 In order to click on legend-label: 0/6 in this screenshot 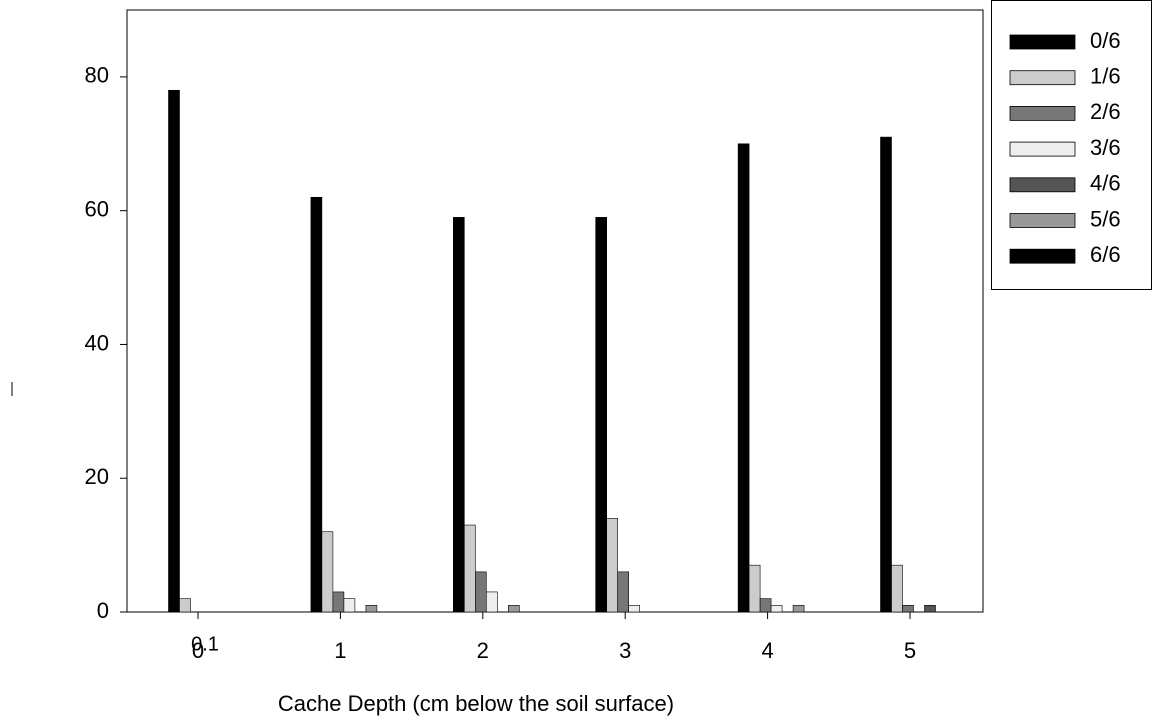, I will do `click(1105, 40)`.